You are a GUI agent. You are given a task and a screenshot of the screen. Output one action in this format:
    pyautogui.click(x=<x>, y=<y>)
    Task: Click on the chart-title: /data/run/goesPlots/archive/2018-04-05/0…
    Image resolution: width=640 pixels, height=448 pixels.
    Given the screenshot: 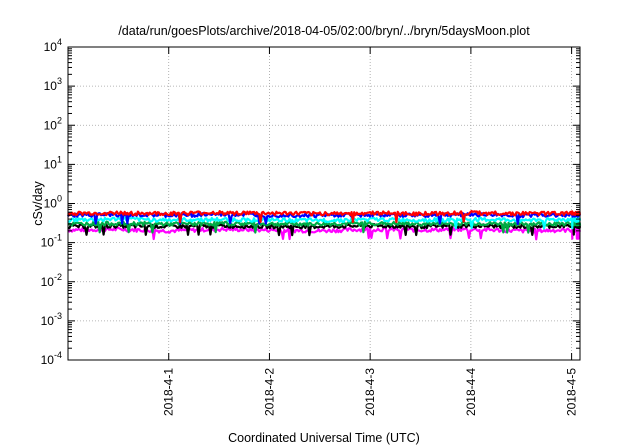 What is the action you would take?
    pyautogui.click(x=324, y=31)
    